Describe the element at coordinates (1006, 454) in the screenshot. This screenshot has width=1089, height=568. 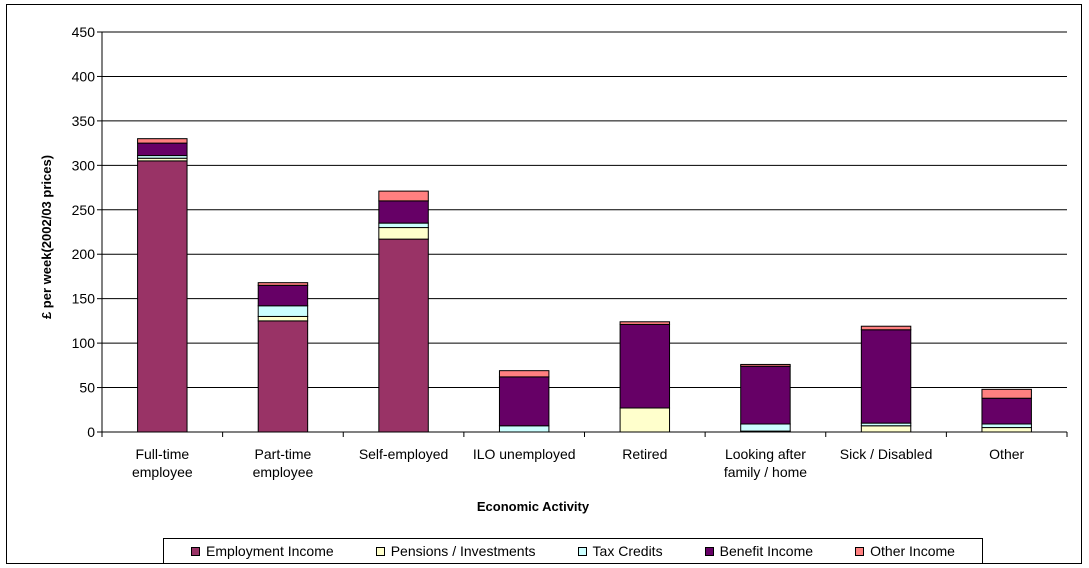
I see `x-tick-label: Other` at that location.